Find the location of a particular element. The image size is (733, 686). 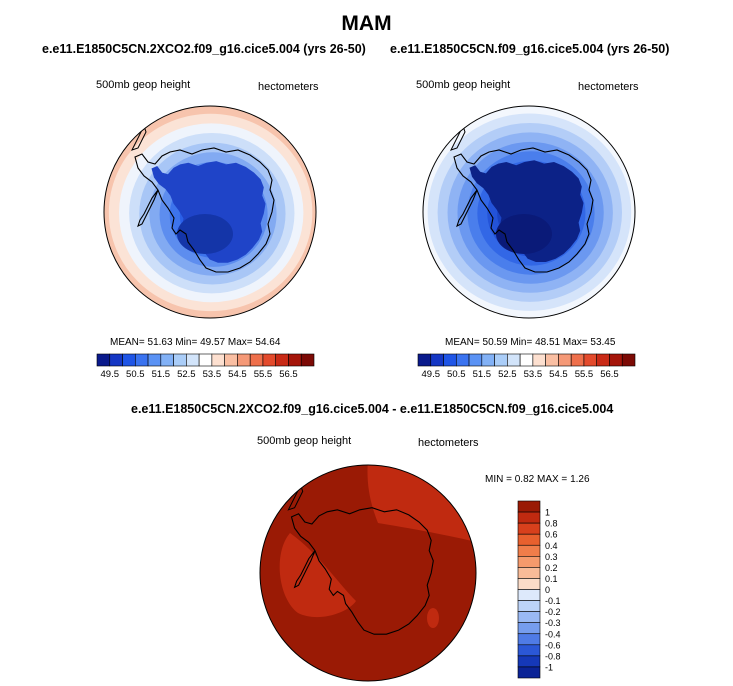

panel-3-max-label: MAX = is located at coordinates (552, 479).